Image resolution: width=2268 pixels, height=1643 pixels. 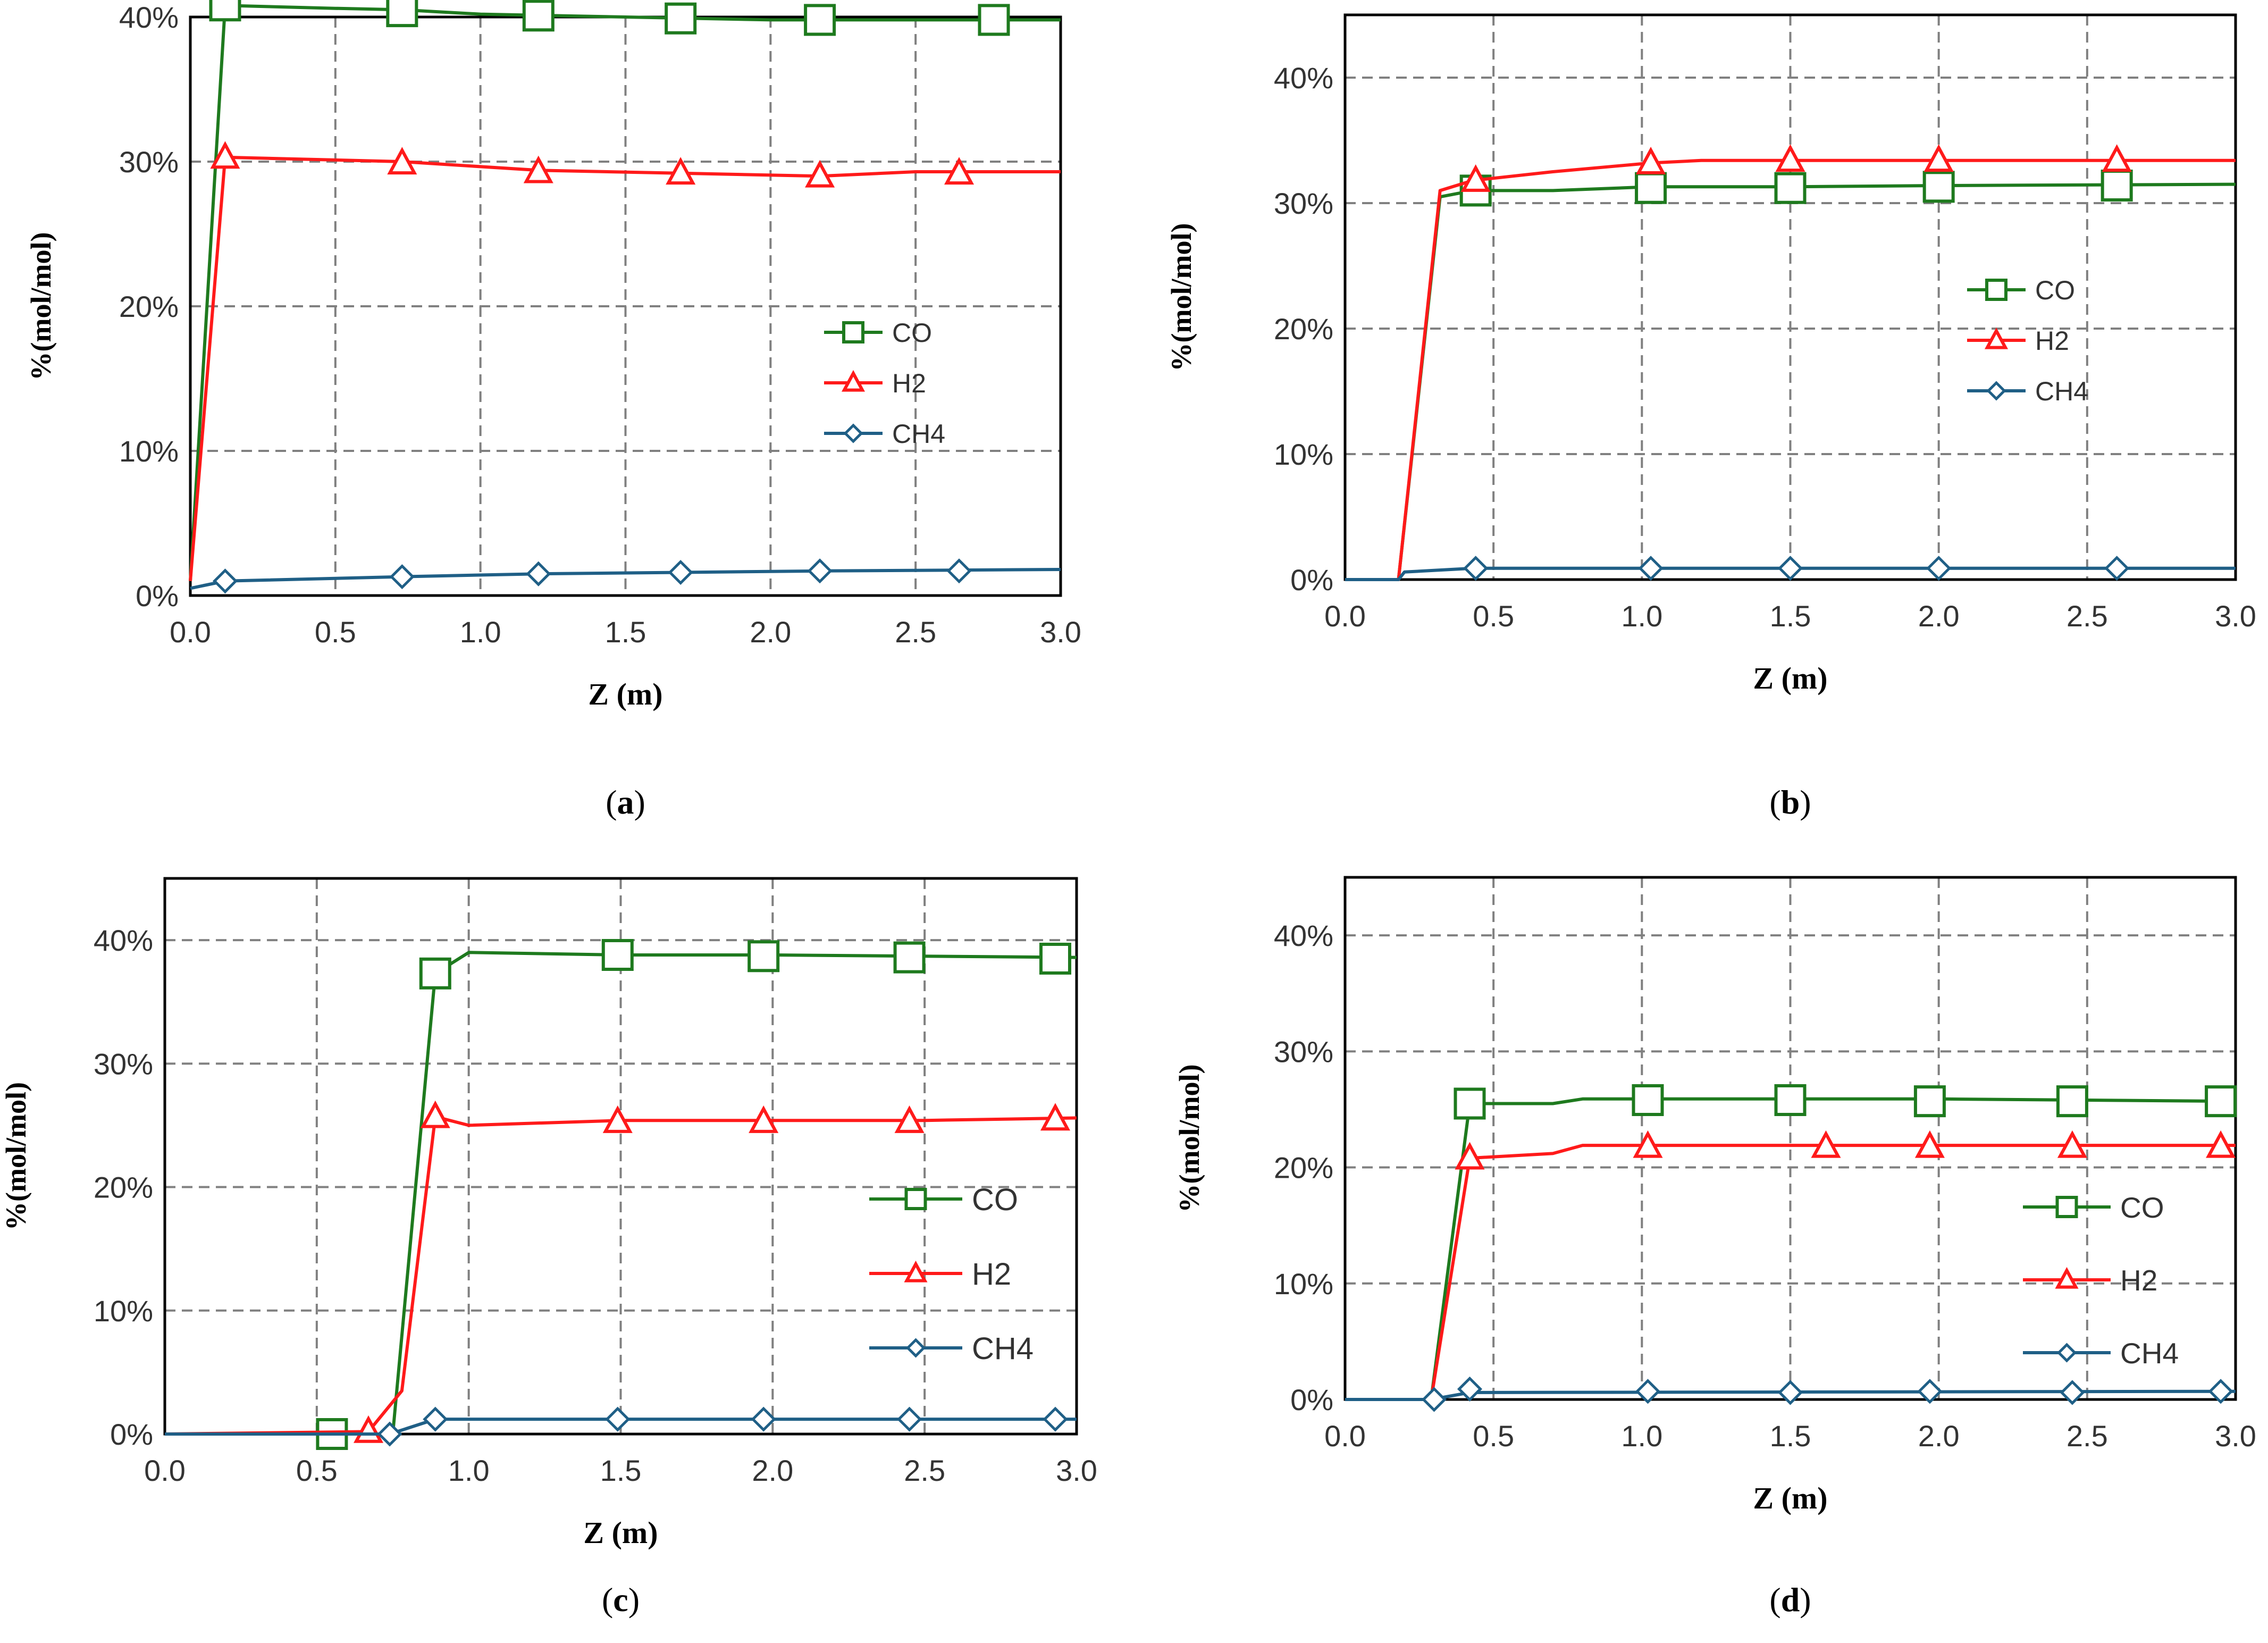 What do you see at coordinates (625, 802) in the screenshot?
I see `panel-caption: (a)` at bounding box center [625, 802].